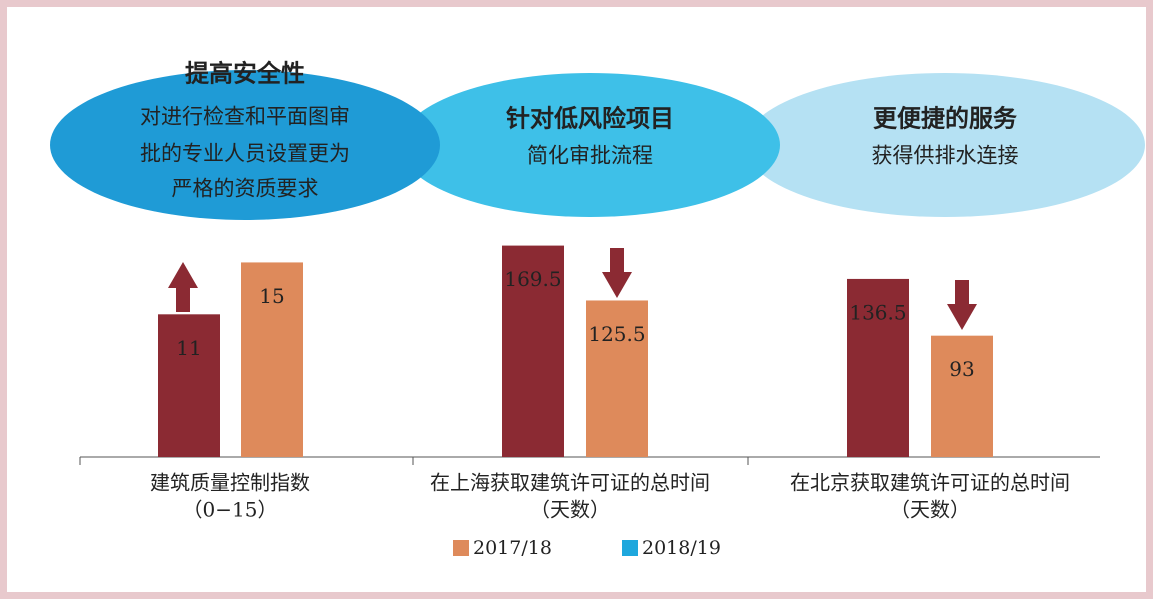  I want to click on value-label: 15, so click(271, 296).